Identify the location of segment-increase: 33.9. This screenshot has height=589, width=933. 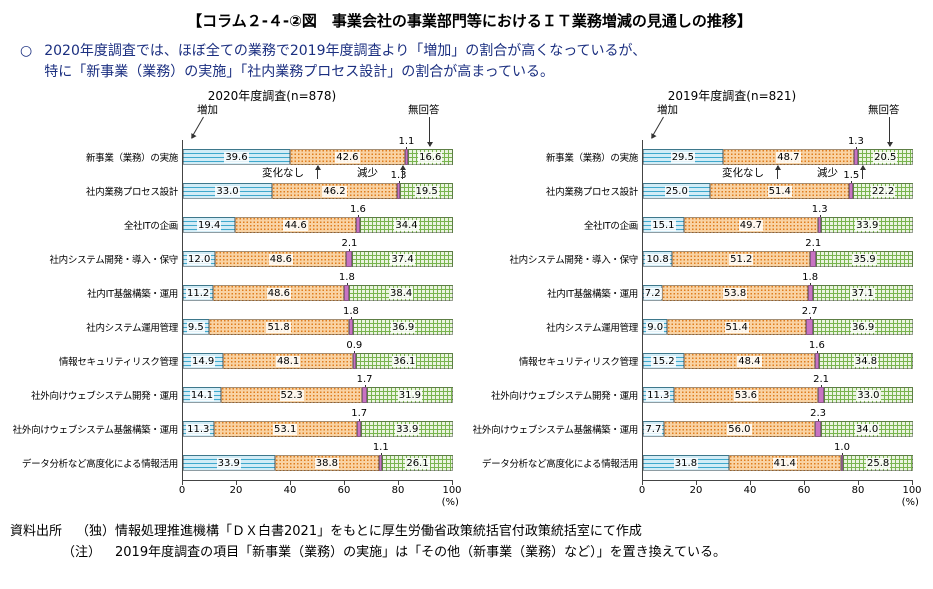
(229, 463).